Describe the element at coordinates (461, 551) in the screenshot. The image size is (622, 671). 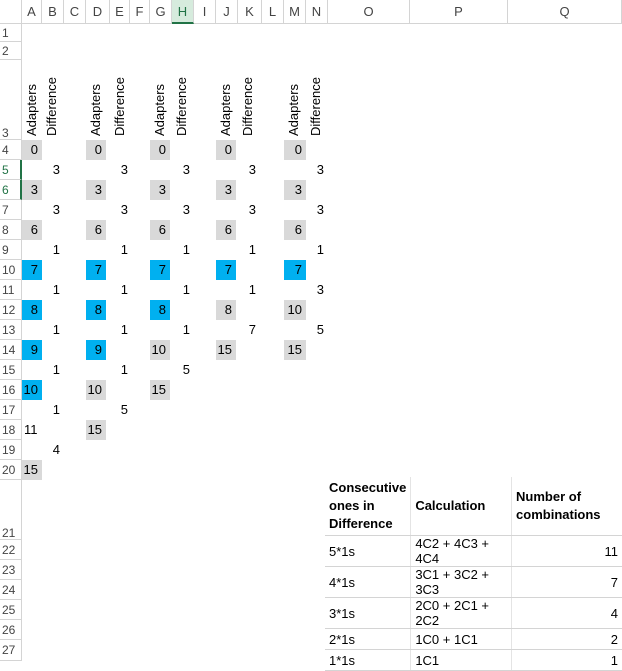
I see `cell: 4C2 + 4C3 + 4C4` at that location.